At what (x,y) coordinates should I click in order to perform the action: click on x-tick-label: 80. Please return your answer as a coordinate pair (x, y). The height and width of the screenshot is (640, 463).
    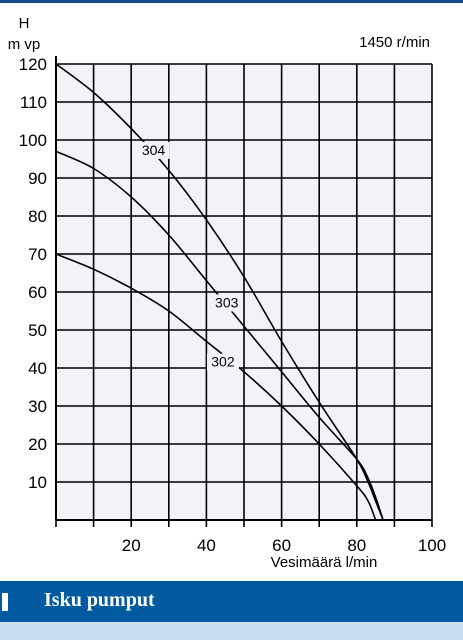
    Looking at the image, I should click on (356, 545).